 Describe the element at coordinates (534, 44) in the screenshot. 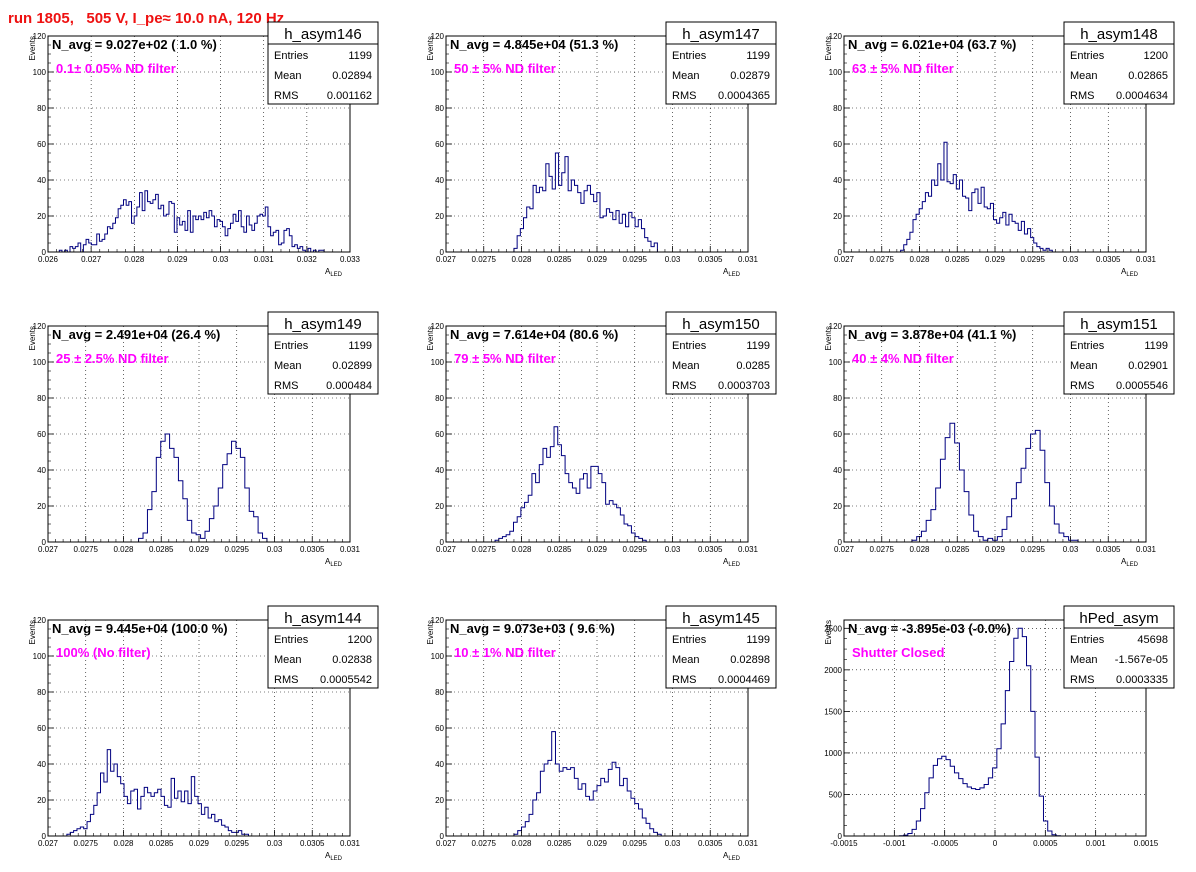

I see `navg-label: N_avg = 4.845e+04 (51.3 %)` at that location.